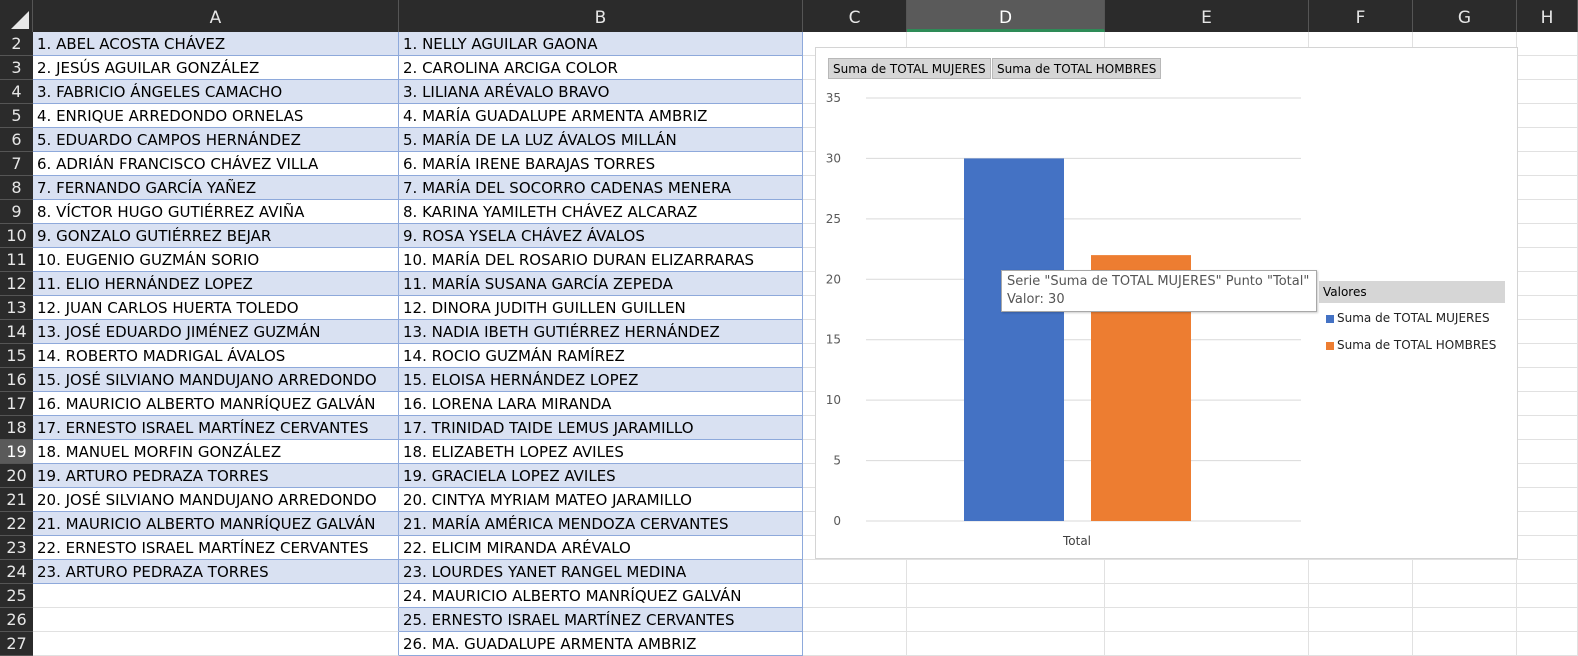 This screenshot has width=1578, height=656. Describe the element at coordinates (16, 524) in the screenshot. I see `row-header: 22` at that location.